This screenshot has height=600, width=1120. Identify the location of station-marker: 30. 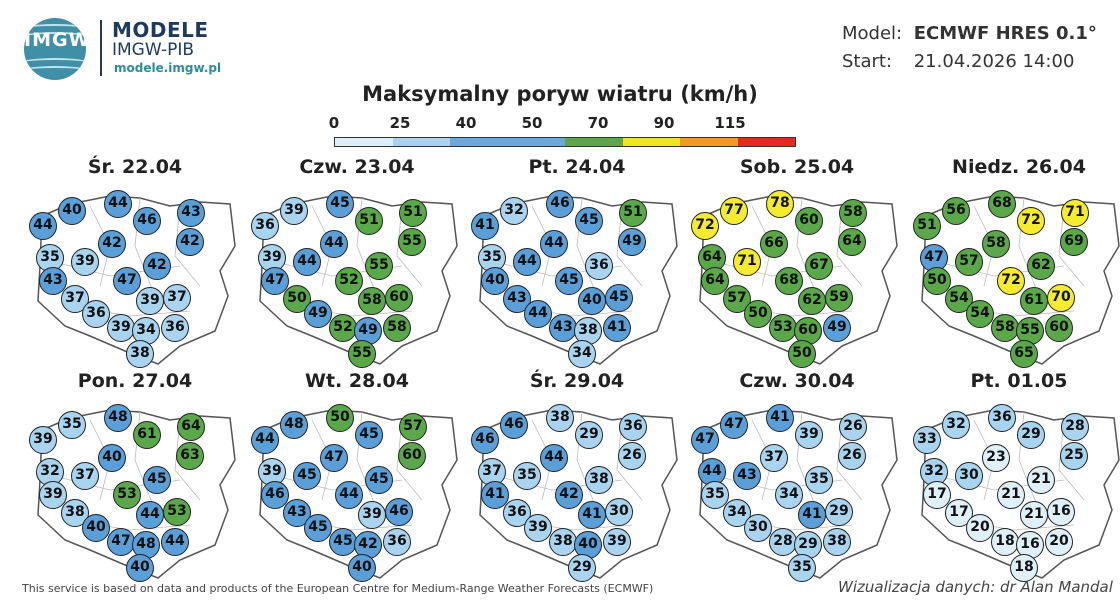
(758, 528).